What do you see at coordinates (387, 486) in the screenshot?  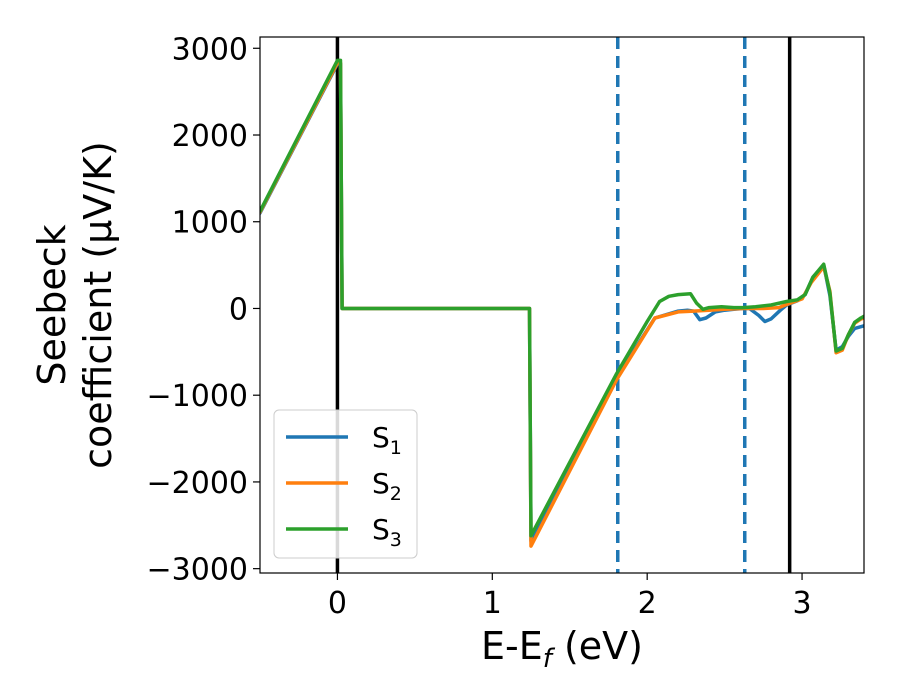 I see `legend-label-s2: S2` at bounding box center [387, 486].